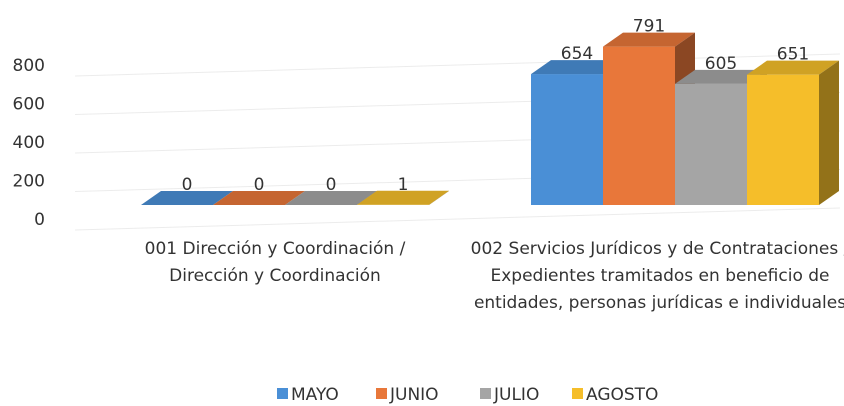  Describe the element at coordinates (516, 395) in the screenshot. I see `legend-label: JULIO` at that location.